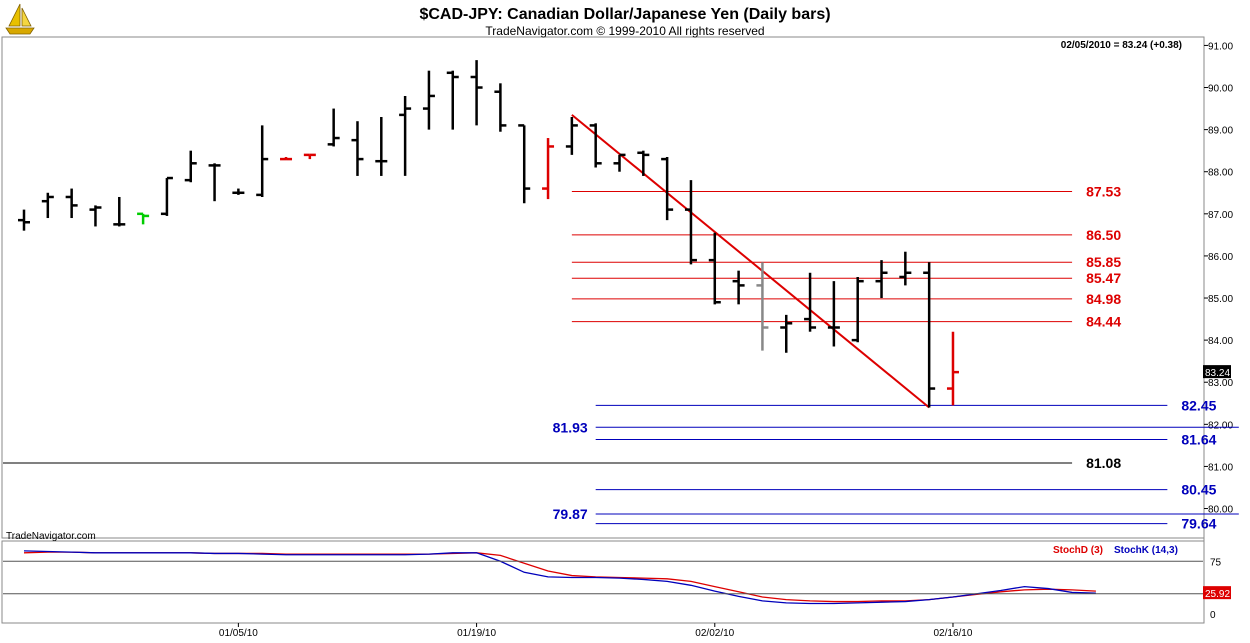 Image resolution: width=1250 pixels, height=643 pixels. What do you see at coordinates (1198, 439) in the screenshot?
I see `level-label: 81.64` at bounding box center [1198, 439].